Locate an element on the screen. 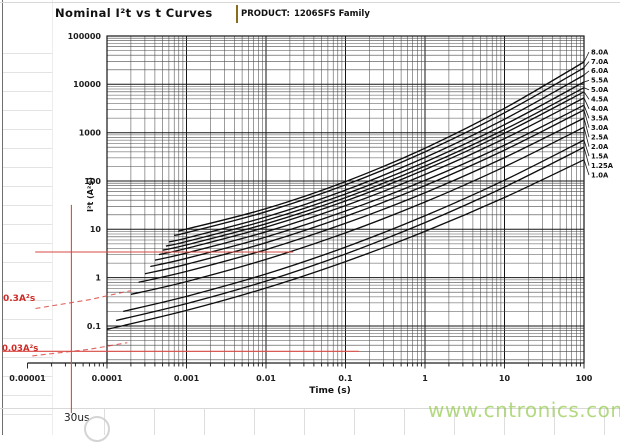 Image resolution: width=620 pixels, height=442 pixels. sheet-column-edge is located at coordinates (52, 217).